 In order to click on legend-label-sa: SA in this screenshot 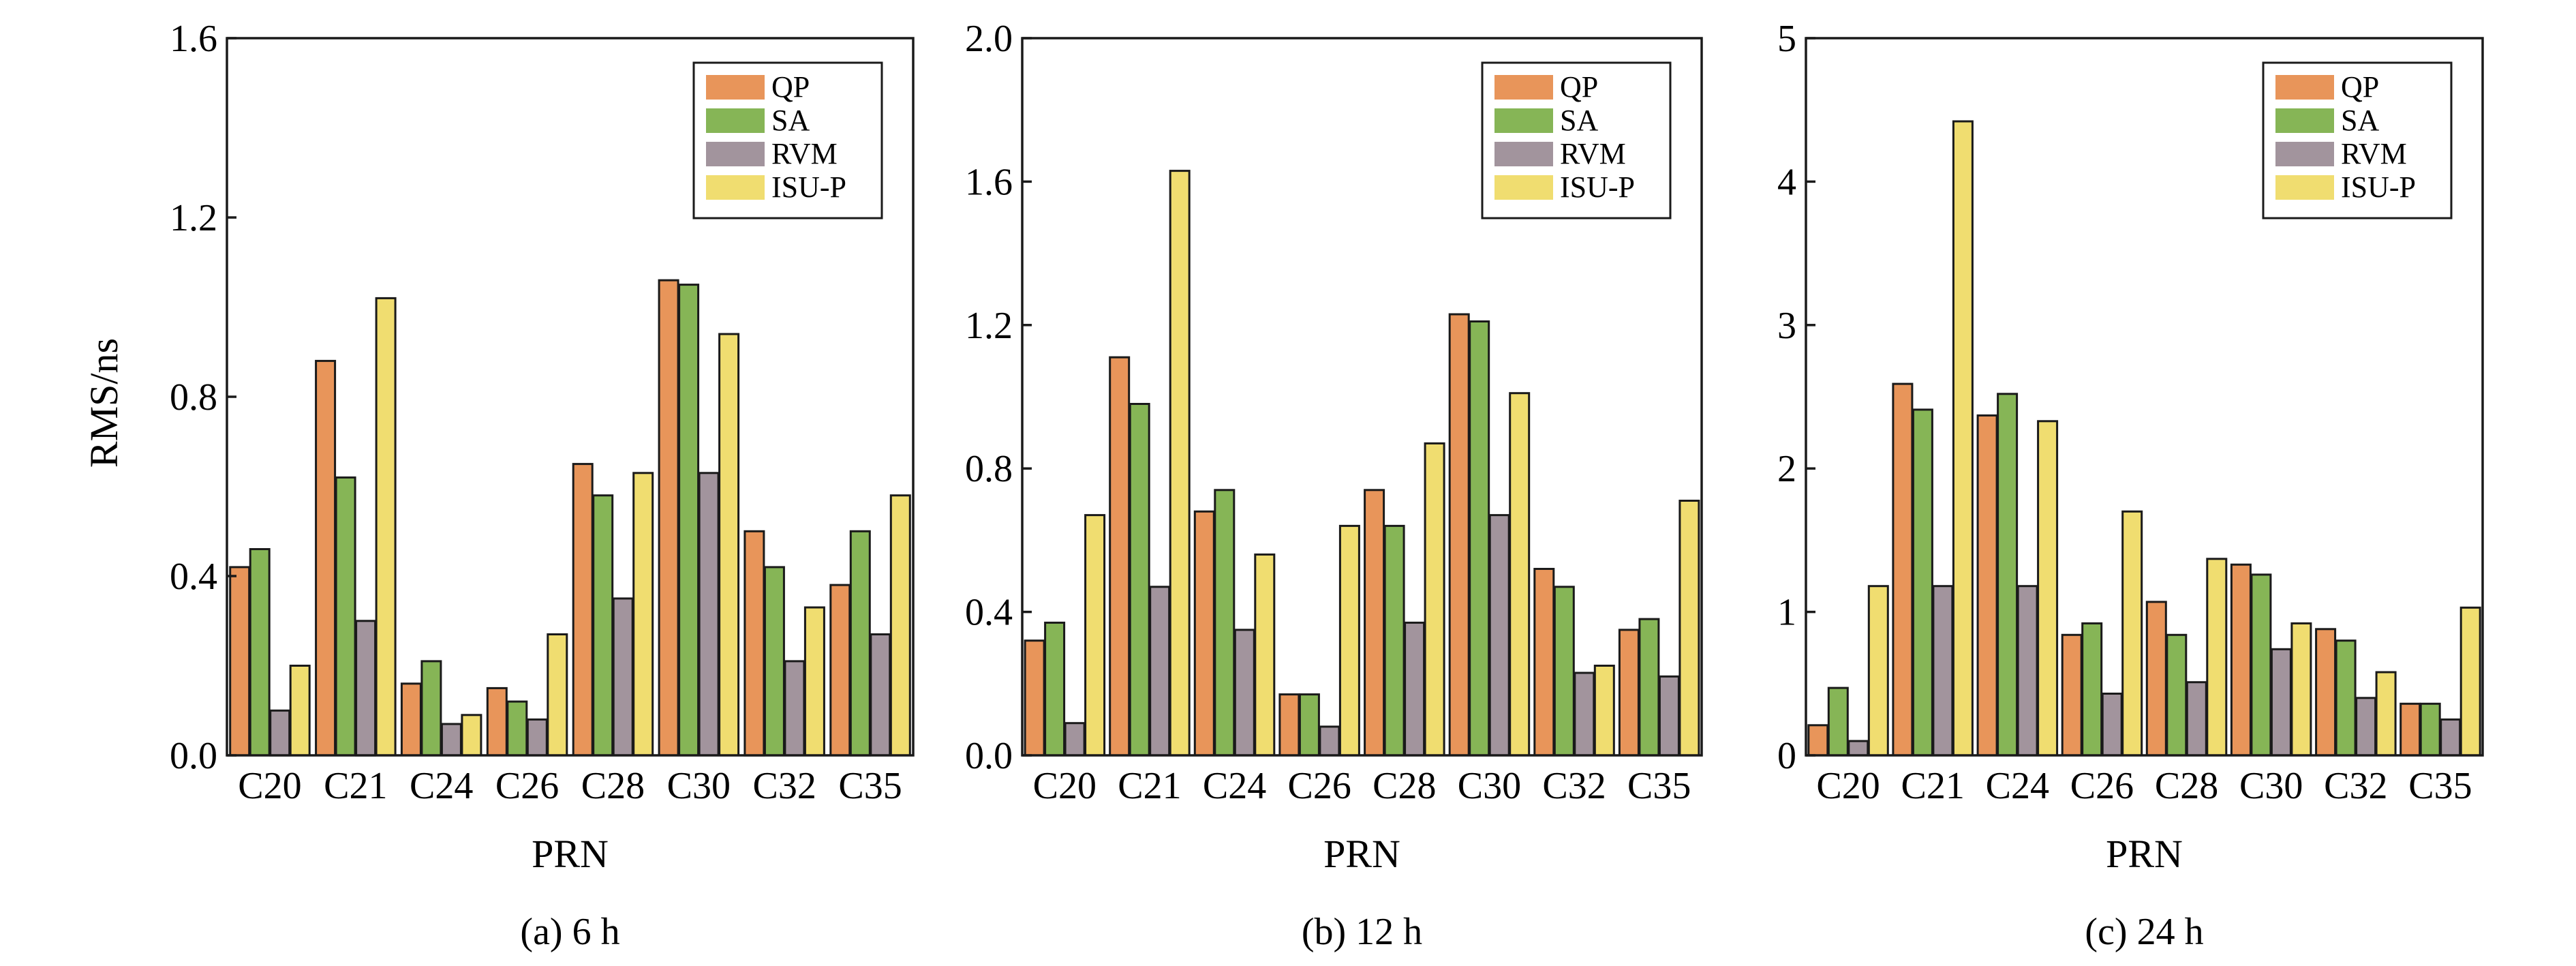, I will do `click(1579, 121)`.